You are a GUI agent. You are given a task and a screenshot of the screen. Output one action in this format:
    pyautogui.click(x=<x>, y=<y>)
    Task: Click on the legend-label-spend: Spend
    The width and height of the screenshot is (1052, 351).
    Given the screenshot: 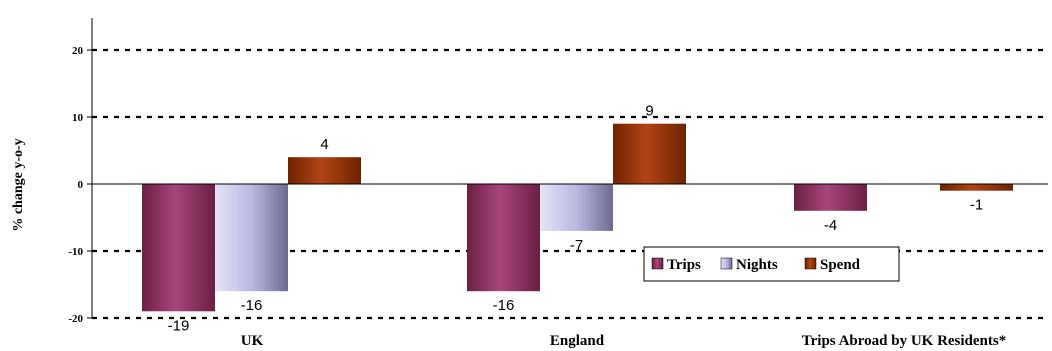 What is the action you would take?
    pyautogui.click(x=840, y=265)
    